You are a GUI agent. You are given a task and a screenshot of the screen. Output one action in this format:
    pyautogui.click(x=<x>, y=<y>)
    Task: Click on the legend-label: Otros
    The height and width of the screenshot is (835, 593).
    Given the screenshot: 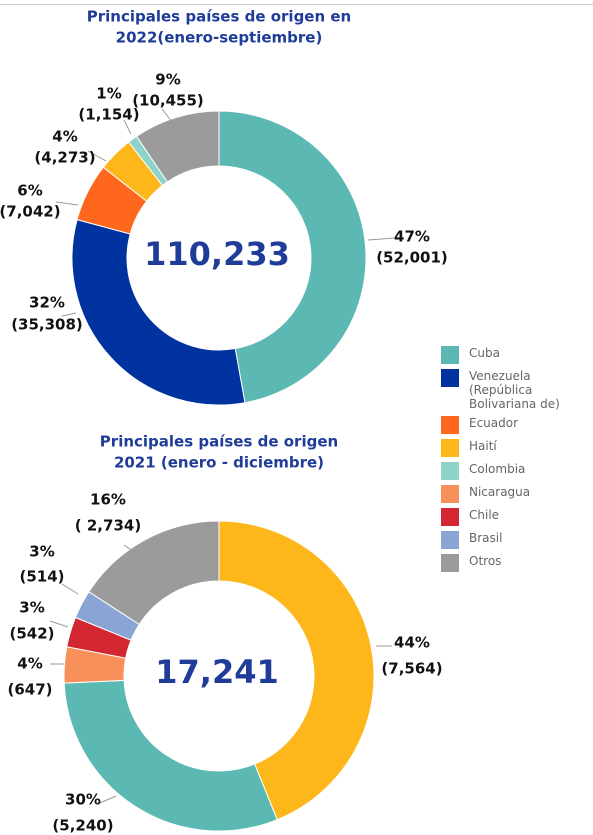 What is the action you would take?
    pyautogui.click(x=485, y=561)
    